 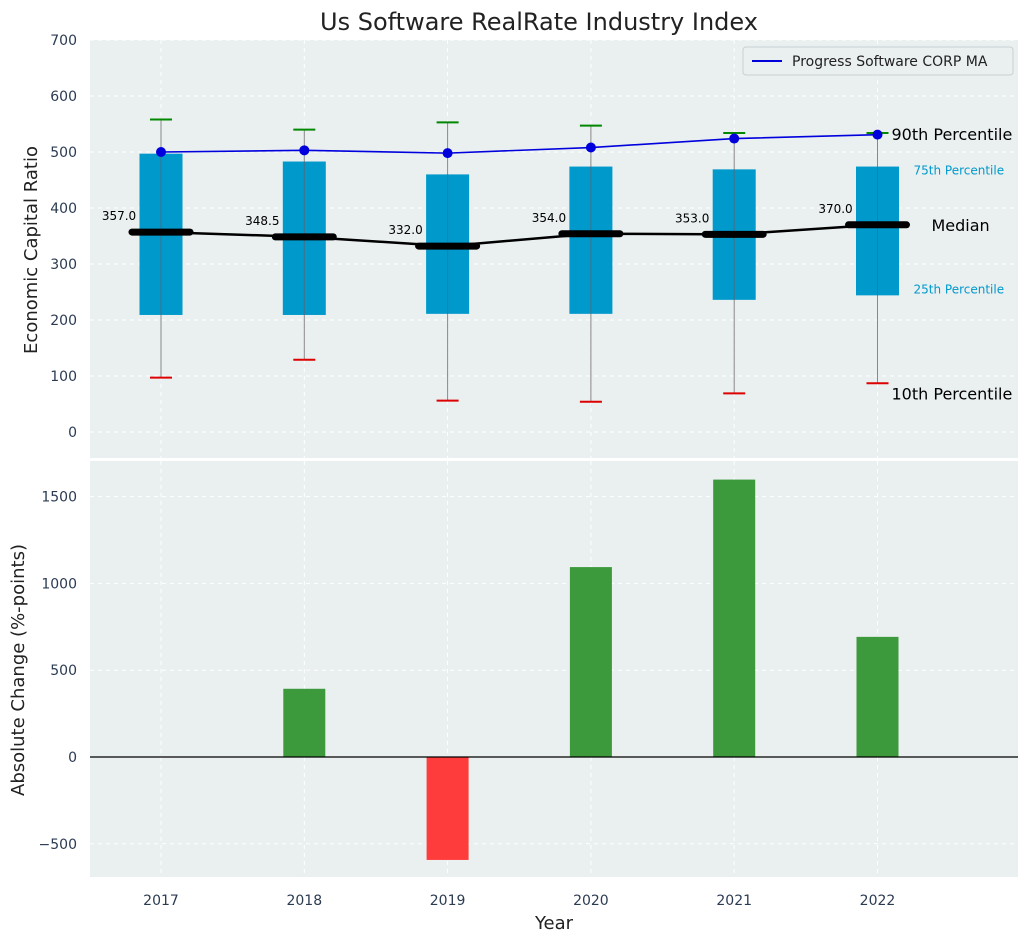 What do you see at coordinates (890, 62) in the screenshot?
I see `legend-label-progress-software: Progress Software CORP MA` at bounding box center [890, 62].